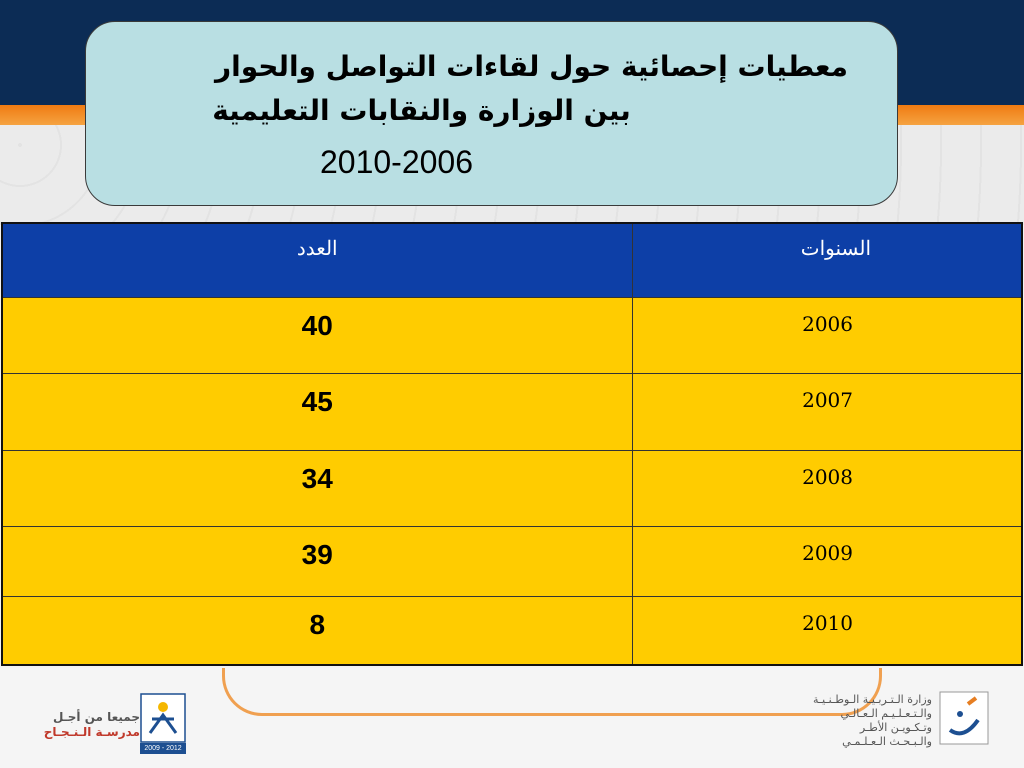 The image size is (1024, 768). What do you see at coordinates (827, 412) in the screenshot?
I see `year-cell: 2007` at bounding box center [827, 412].